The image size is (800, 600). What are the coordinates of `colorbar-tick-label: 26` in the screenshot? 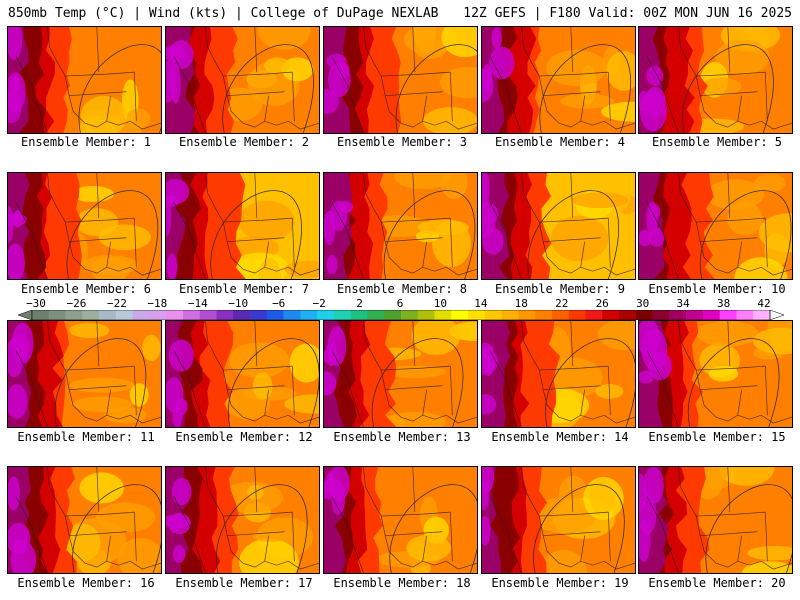 It's located at (602, 303).